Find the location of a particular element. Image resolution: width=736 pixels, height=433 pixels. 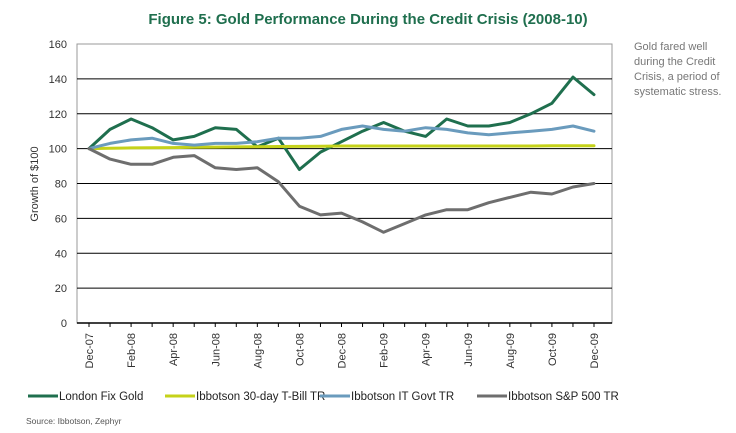

x-tick-label: Aug-09 is located at coordinates (511, 350).